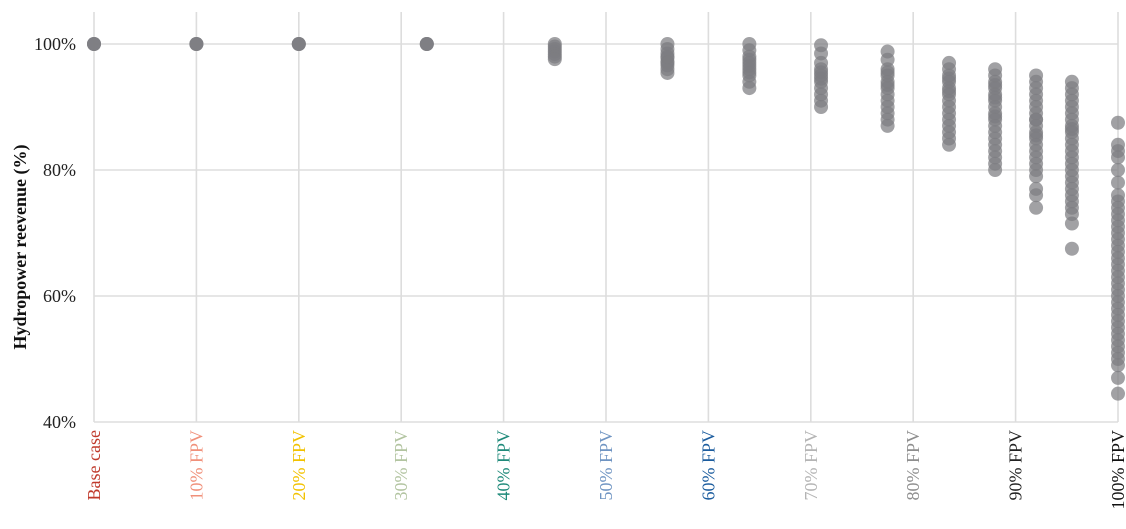  What do you see at coordinates (401, 465) in the screenshot?
I see `x-tick-label: 30% FPV` at bounding box center [401, 465].